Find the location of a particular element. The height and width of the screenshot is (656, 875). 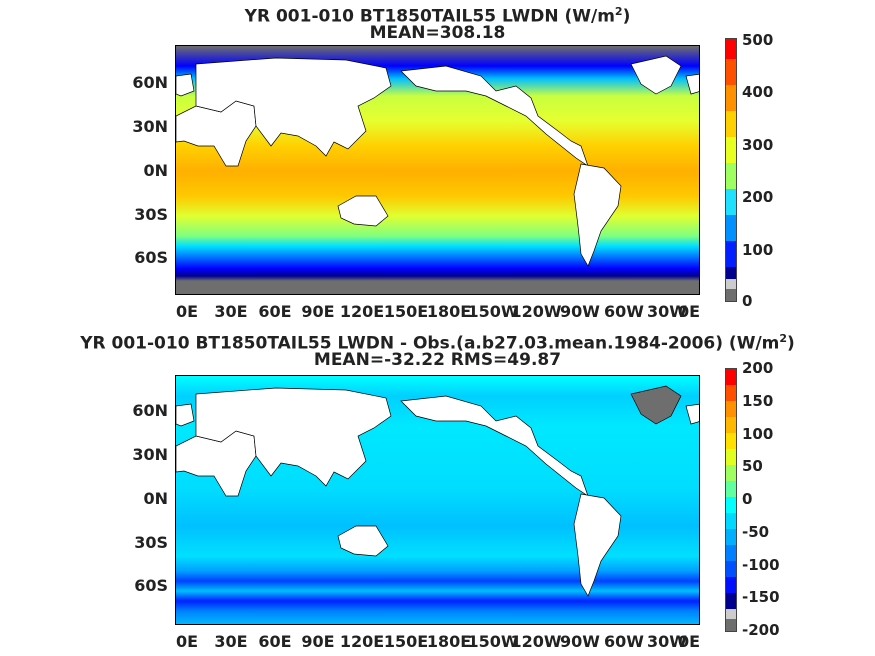

panel2-lon-label: 150E is located at coordinates (406, 641).